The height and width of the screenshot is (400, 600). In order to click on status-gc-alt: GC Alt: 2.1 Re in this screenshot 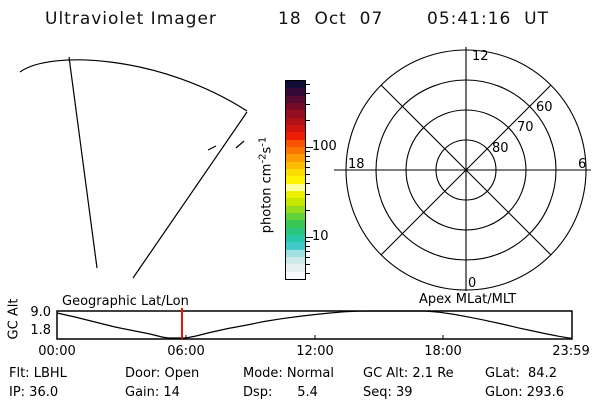, I will do `click(408, 373)`.